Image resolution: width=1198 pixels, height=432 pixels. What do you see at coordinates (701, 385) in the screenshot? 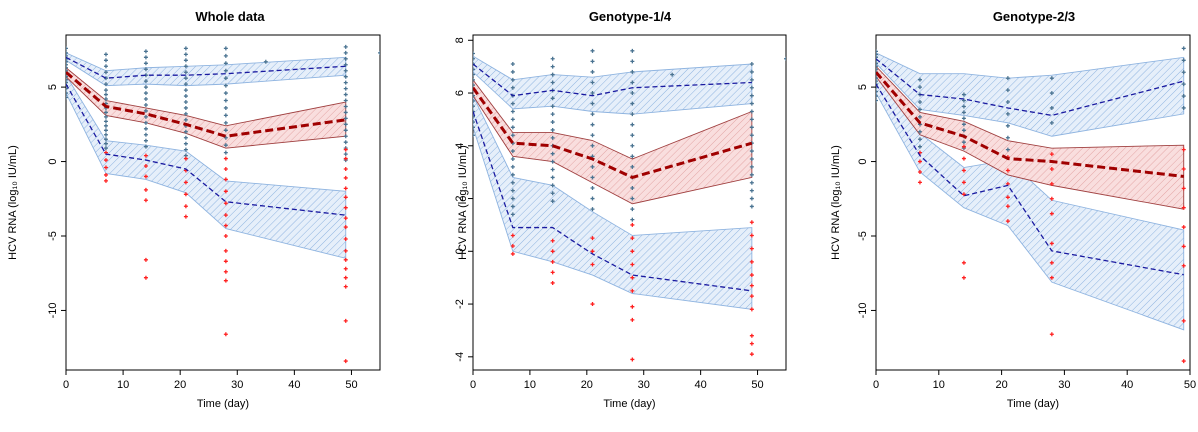
I see `x-tick-label: 40` at bounding box center [701, 385].